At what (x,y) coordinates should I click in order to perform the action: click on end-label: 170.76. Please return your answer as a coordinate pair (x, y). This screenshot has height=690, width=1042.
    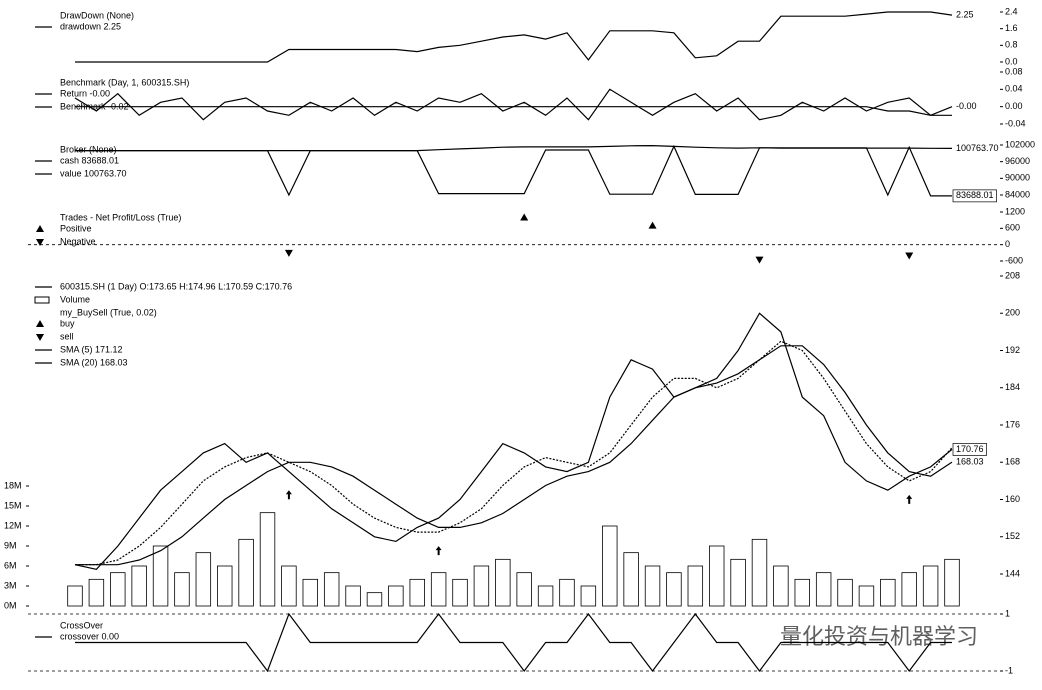
    Looking at the image, I should click on (970, 449).